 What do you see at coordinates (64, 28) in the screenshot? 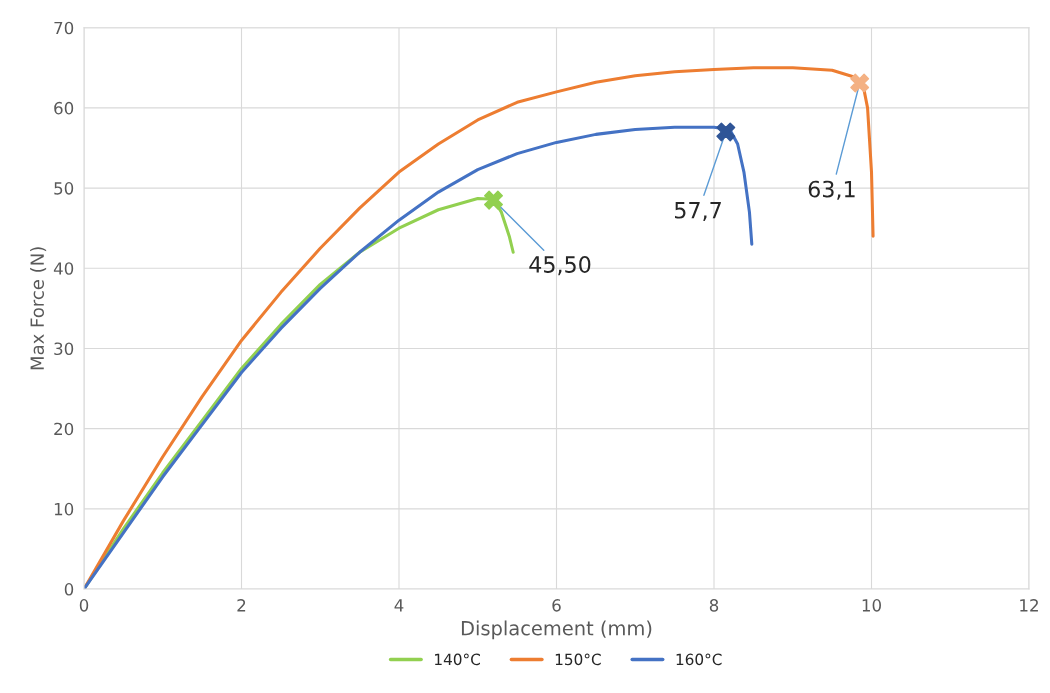
I see `y-tick-label: 70` at bounding box center [64, 28].